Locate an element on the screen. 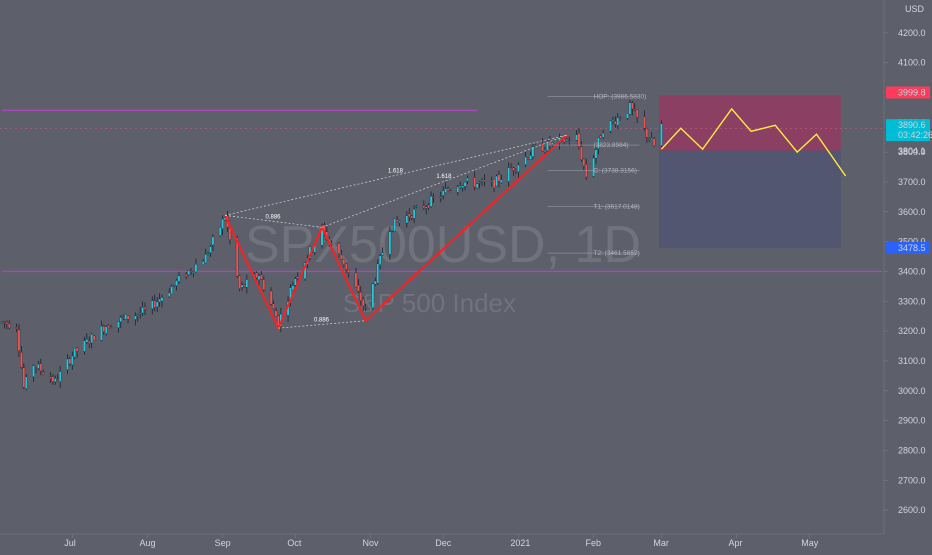  fib-level-label-3: T1: (3617.0148) is located at coordinates (617, 207).